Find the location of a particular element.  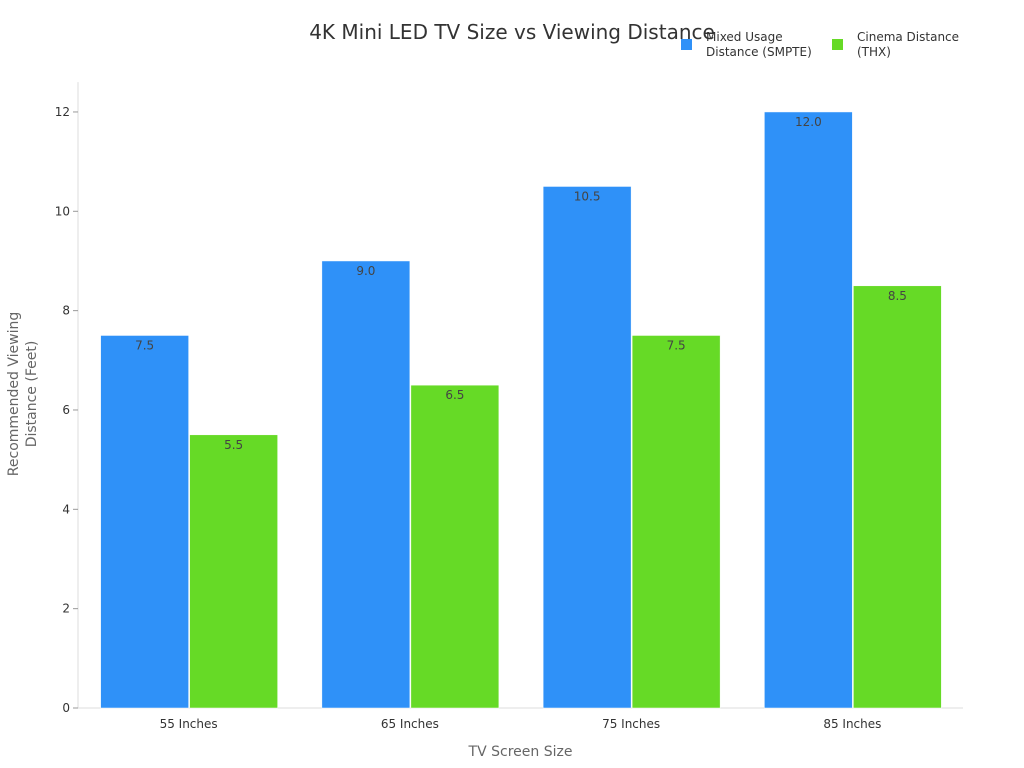

y-axis-label: Recommended Viewing Distance (Feet) is located at coordinates (23, 394).